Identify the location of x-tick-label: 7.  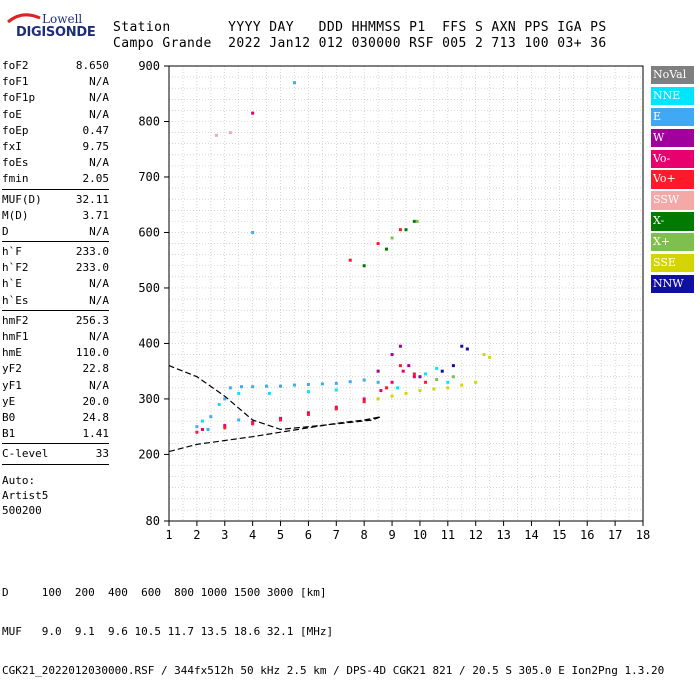
(336, 535).